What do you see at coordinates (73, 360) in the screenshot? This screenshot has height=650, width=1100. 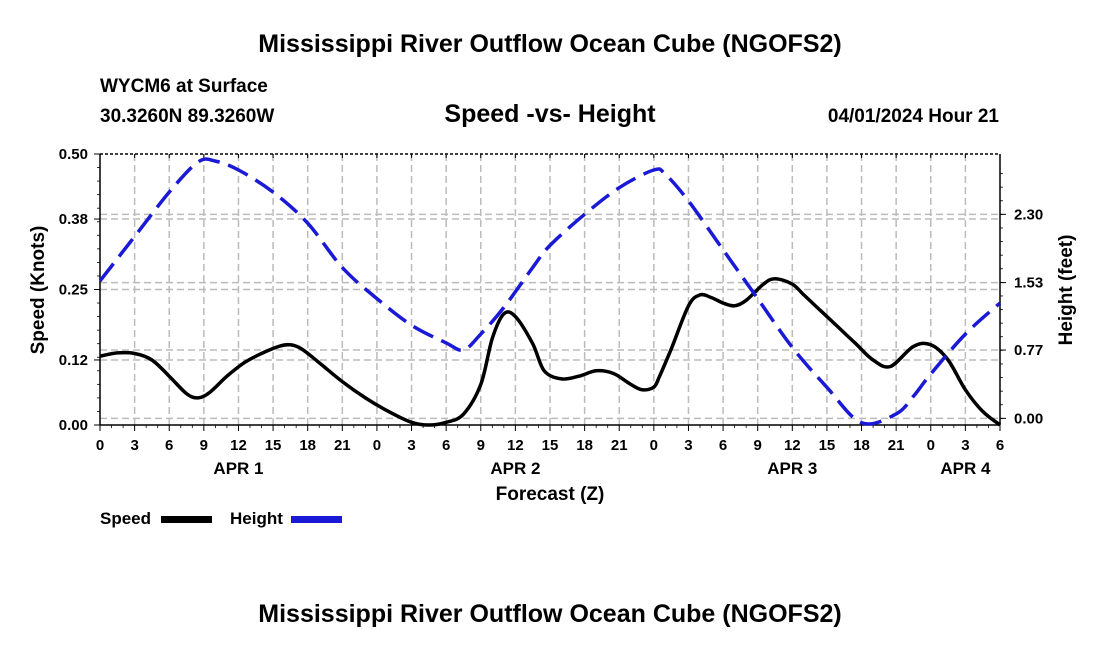 I see `y-tick-label: 0.12` at bounding box center [73, 360].